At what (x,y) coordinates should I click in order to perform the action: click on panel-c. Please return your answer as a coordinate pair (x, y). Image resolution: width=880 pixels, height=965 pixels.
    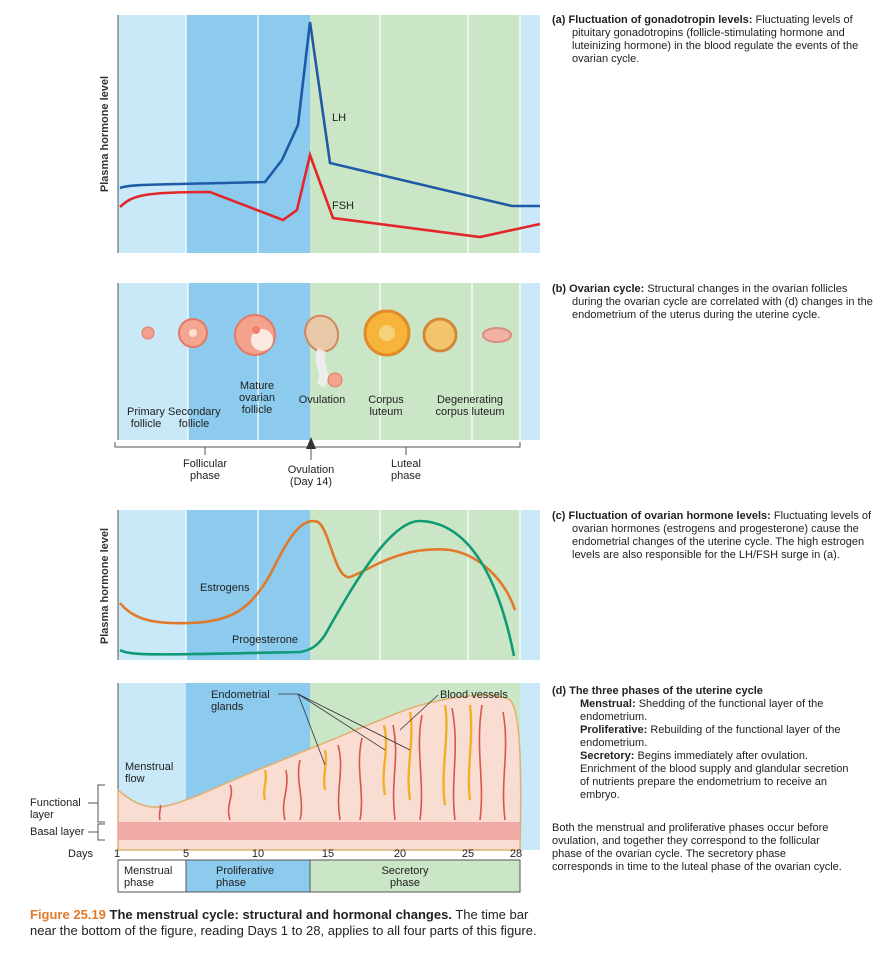
    Looking at the image, I should click on (328, 585).